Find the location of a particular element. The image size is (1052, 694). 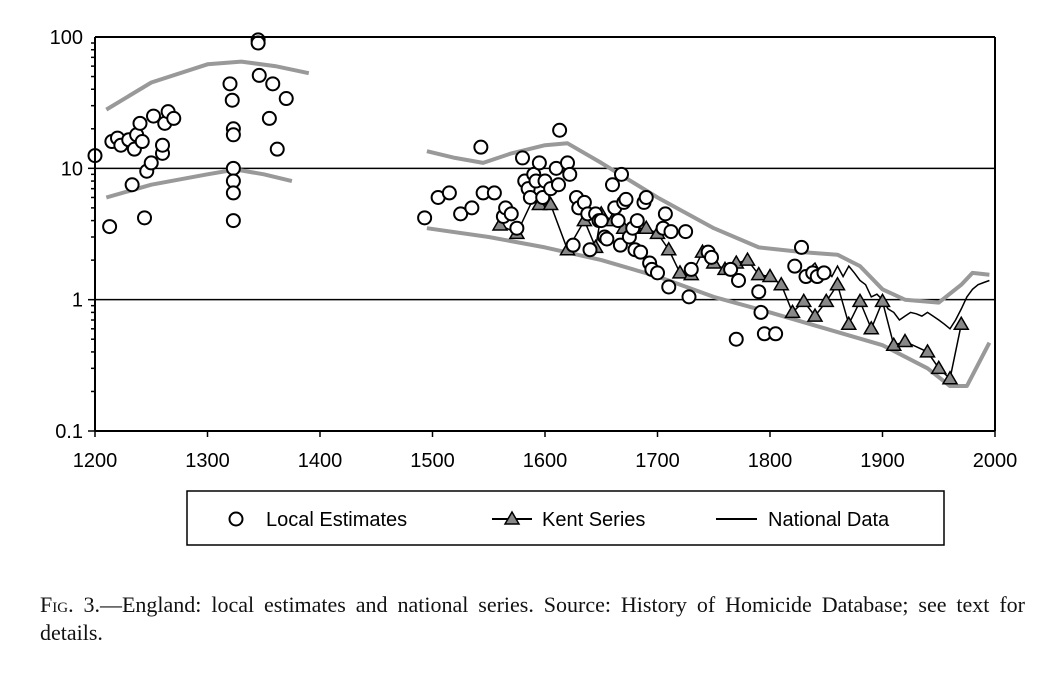

legend-box is located at coordinates (565, 518).